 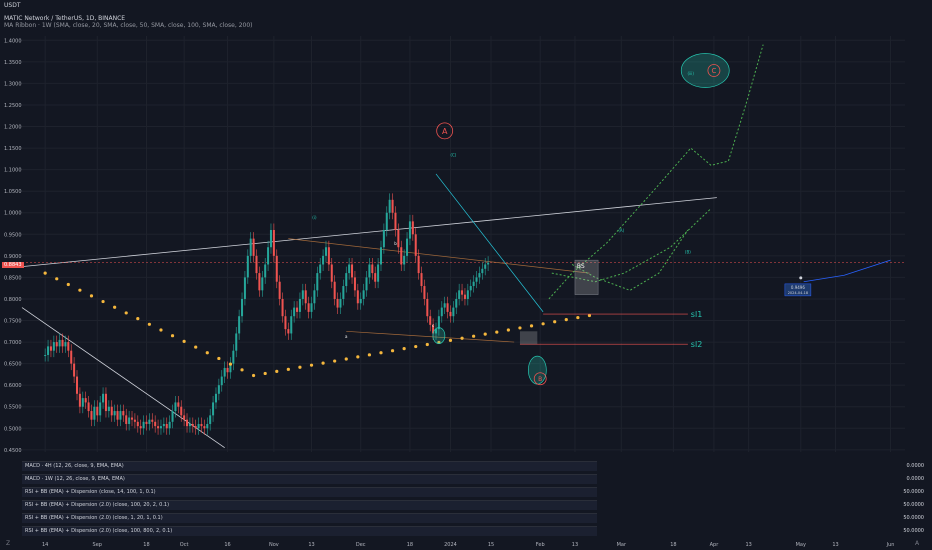 What do you see at coordinates (13, 408) in the screenshot?
I see `price-tick-label: 0.5500` at bounding box center [13, 408].